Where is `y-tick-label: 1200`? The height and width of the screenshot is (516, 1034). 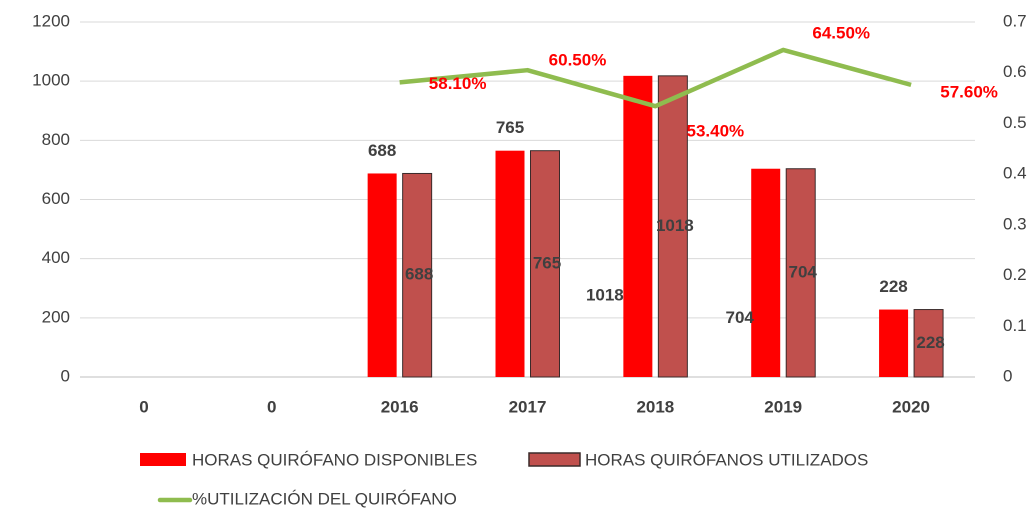
y-tick-label: 1200 is located at coordinates (51, 20).